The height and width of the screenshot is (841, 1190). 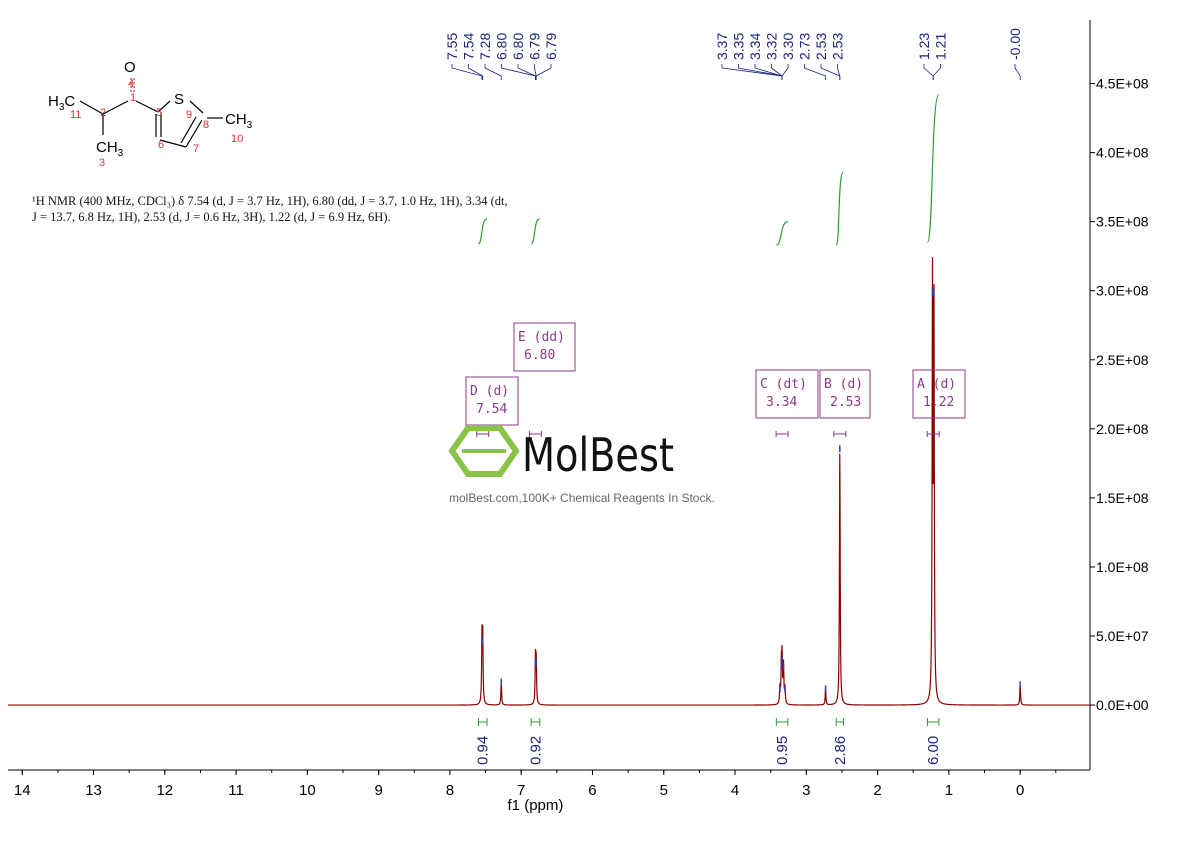 What do you see at coordinates (1122, 429) in the screenshot?
I see `y-tick-label: 2.0E+08` at bounding box center [1122, 429].